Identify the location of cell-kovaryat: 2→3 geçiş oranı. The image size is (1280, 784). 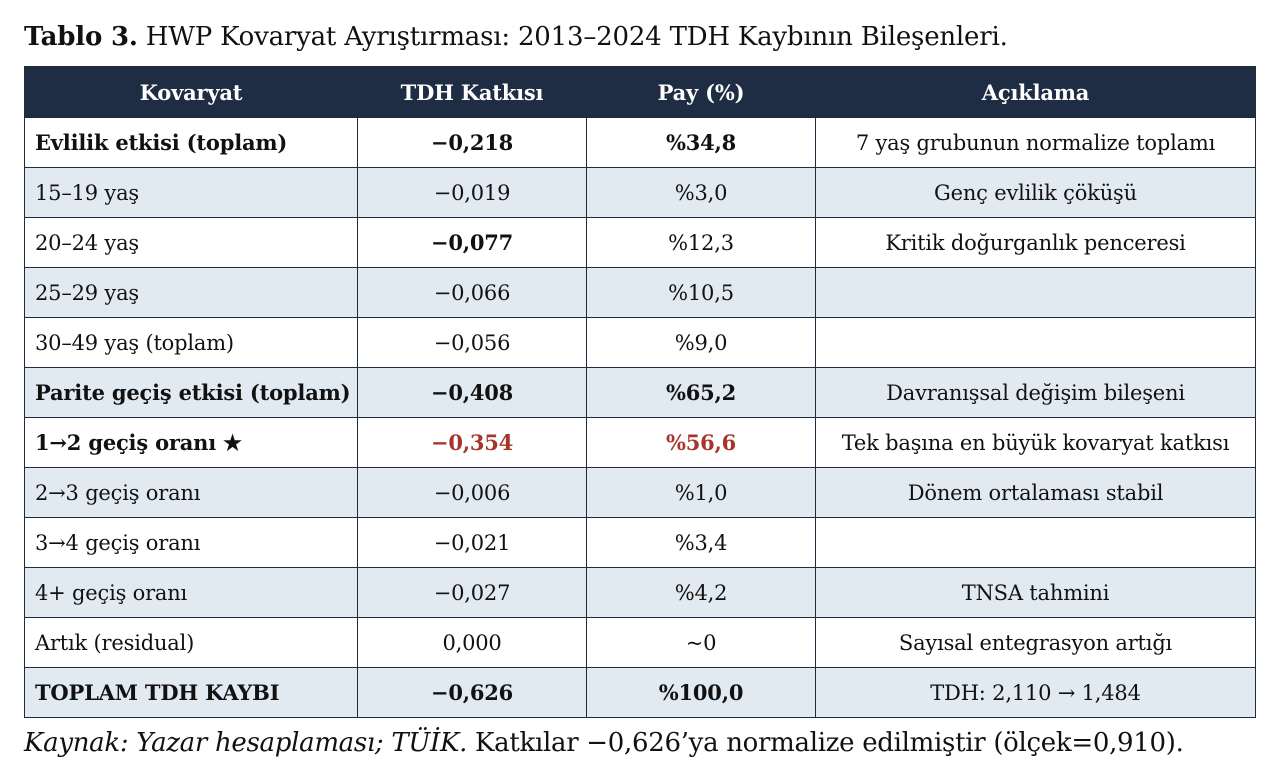
(191, 492).